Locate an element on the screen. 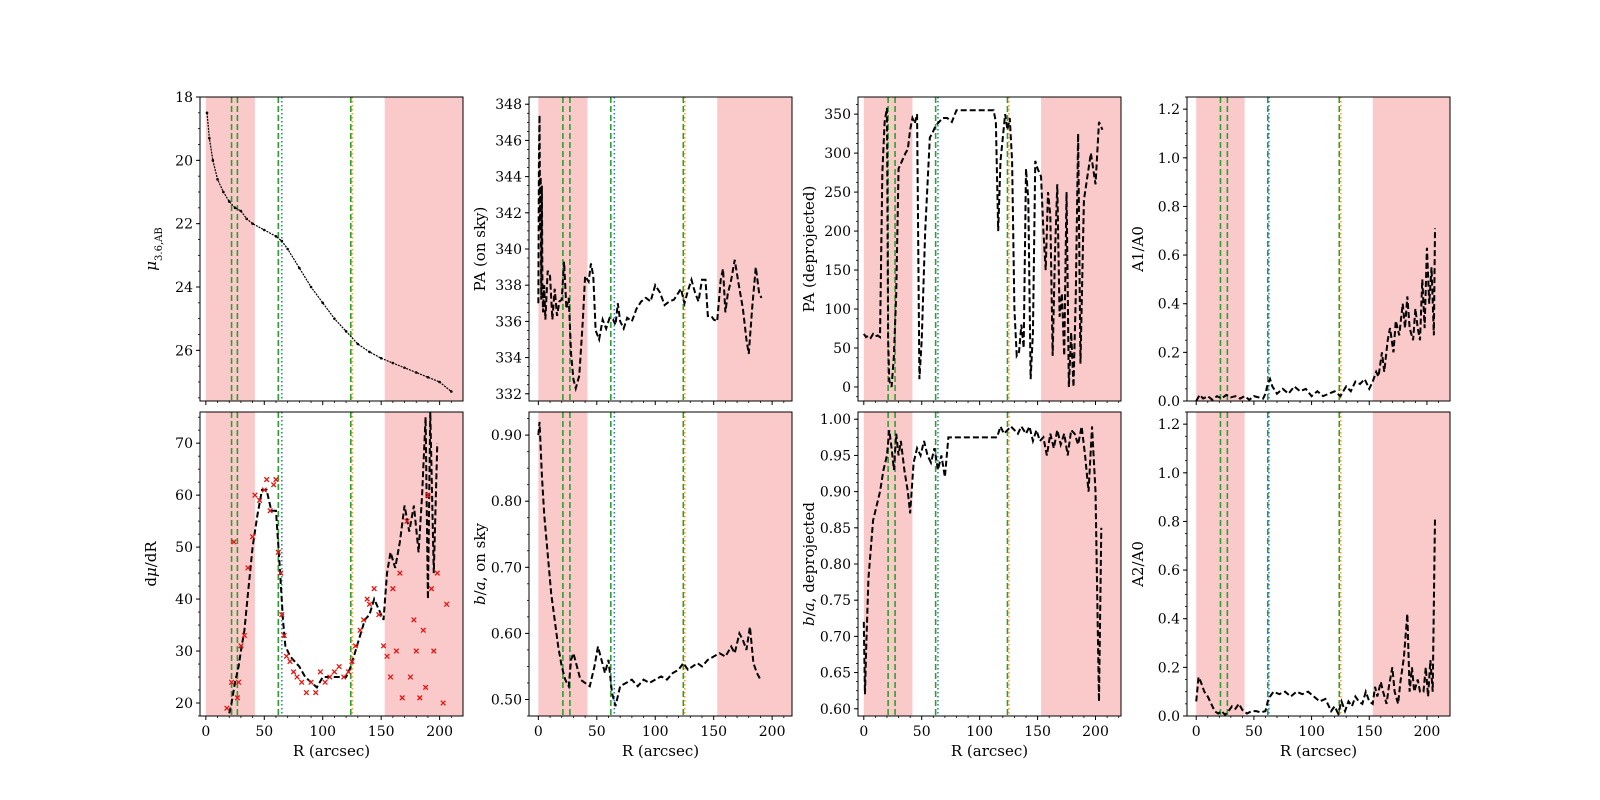 This screenshot has width=1600, height=800. y-tick-label: 0.2 is located at coordinates (1169, 353).